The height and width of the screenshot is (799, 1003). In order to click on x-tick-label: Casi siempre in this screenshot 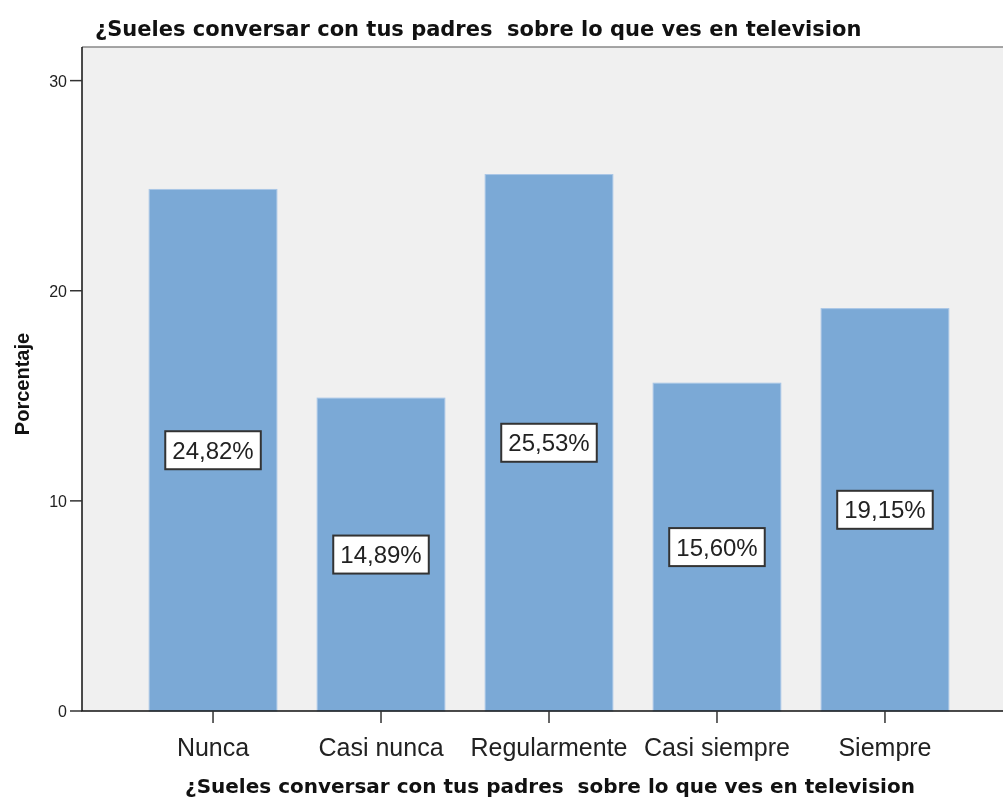, I will do `click(717, 747)`.